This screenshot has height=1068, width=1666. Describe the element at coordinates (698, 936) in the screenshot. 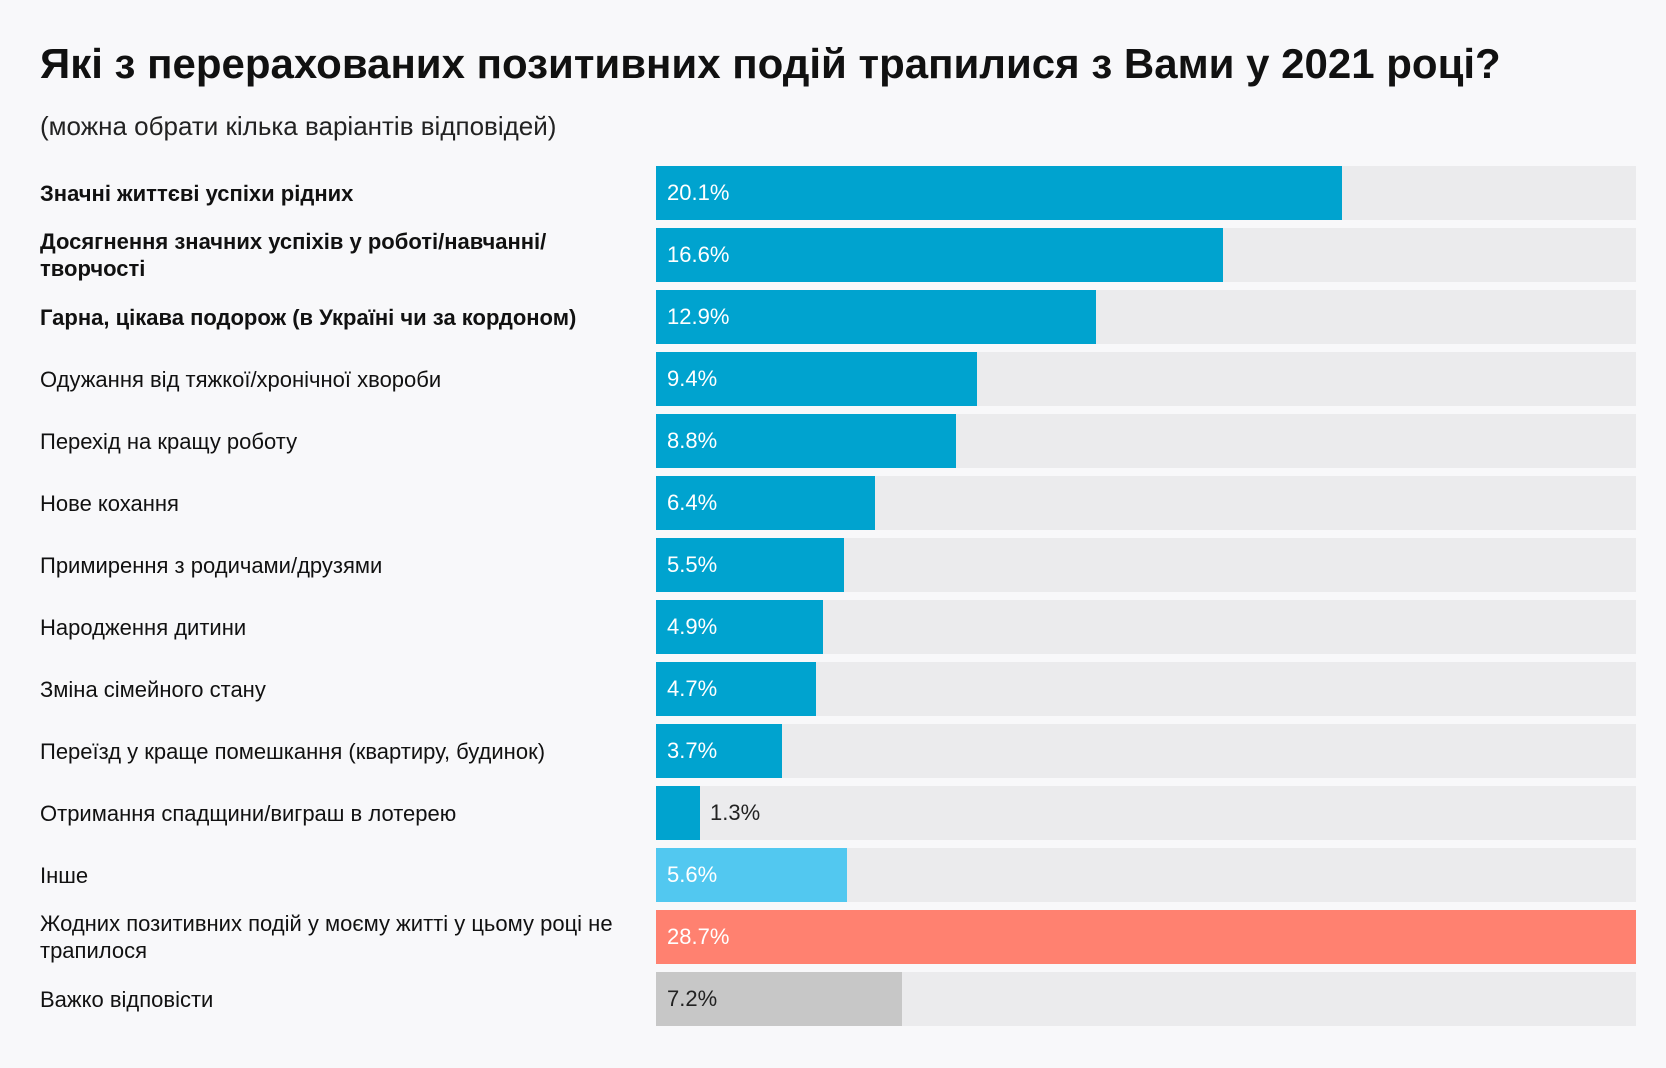

I see `data-label: 28.7%` at that location.